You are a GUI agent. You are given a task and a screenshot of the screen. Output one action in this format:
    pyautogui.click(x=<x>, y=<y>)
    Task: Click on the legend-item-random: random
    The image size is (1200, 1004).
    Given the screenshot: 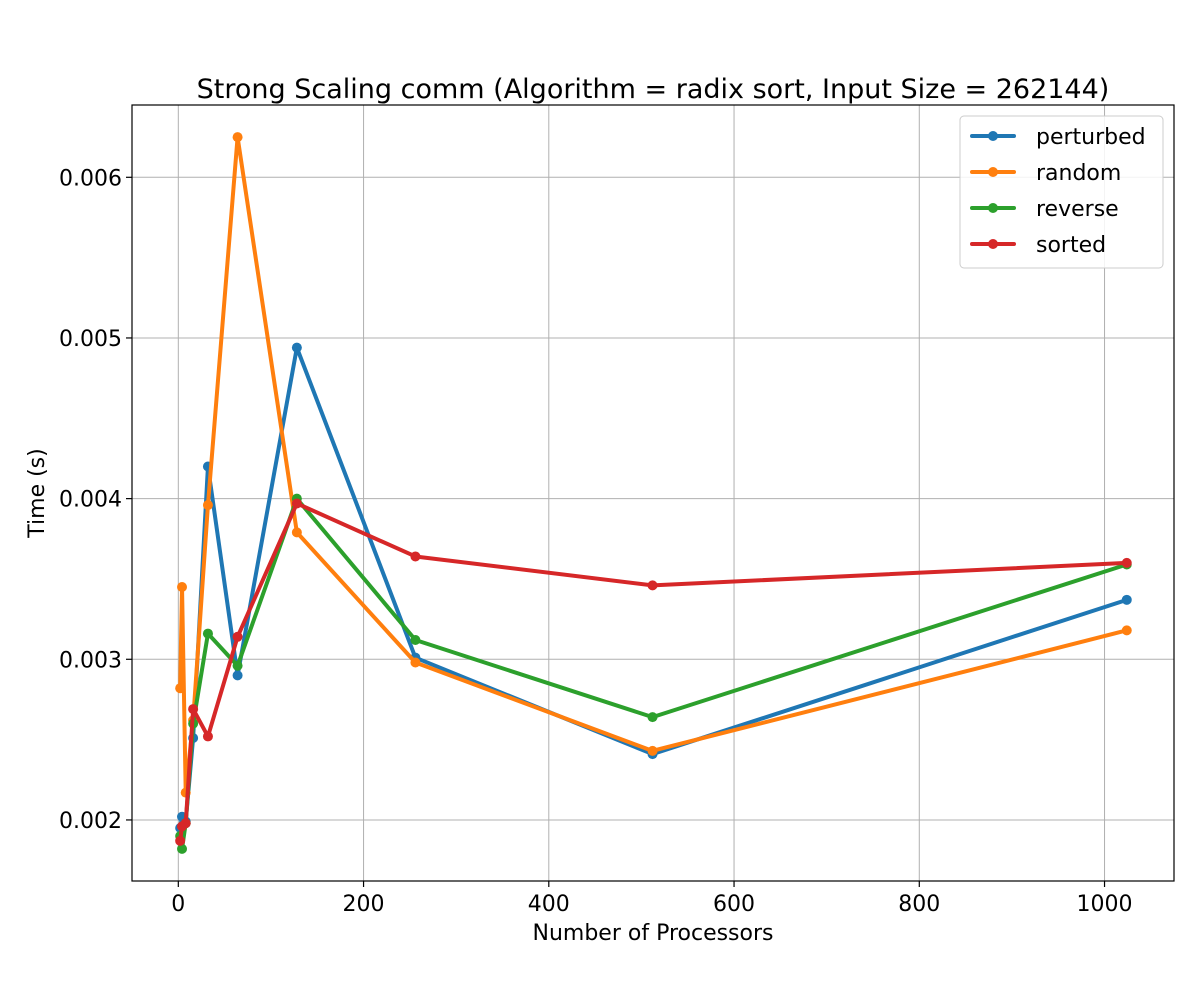 What is the action you would take?
    pyautogui.click(x=1045, y=173)
    